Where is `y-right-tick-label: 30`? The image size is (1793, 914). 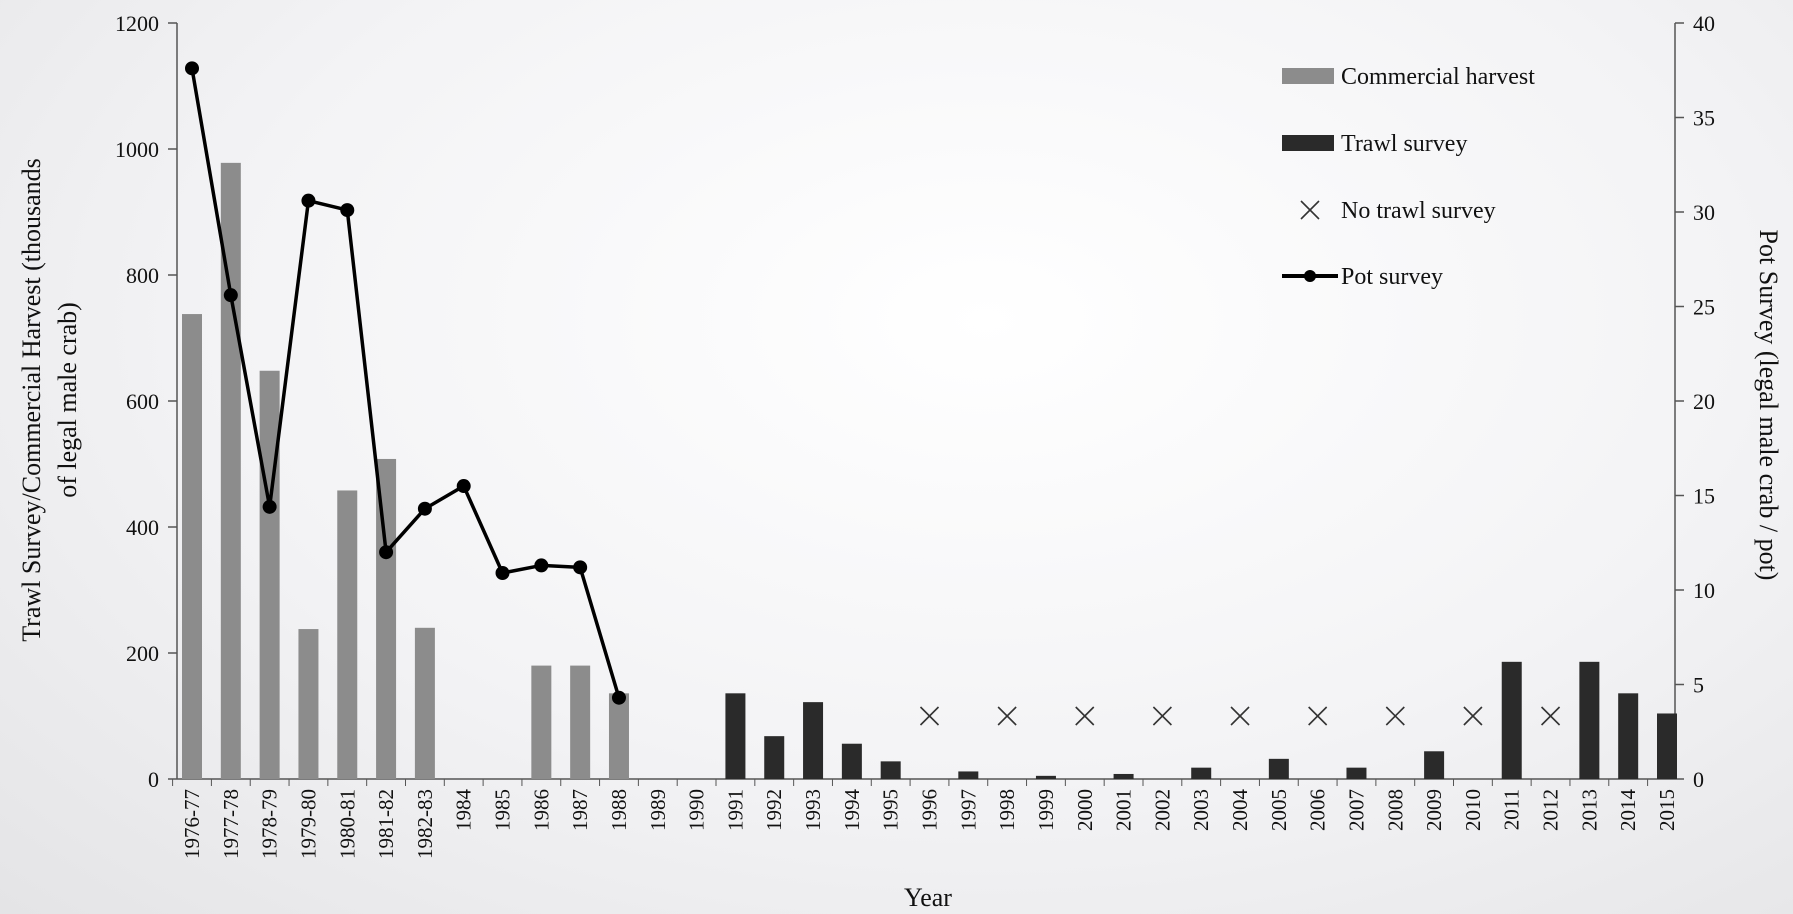 y-right-tick-label: 30 is located at coordinates (1704, 212).